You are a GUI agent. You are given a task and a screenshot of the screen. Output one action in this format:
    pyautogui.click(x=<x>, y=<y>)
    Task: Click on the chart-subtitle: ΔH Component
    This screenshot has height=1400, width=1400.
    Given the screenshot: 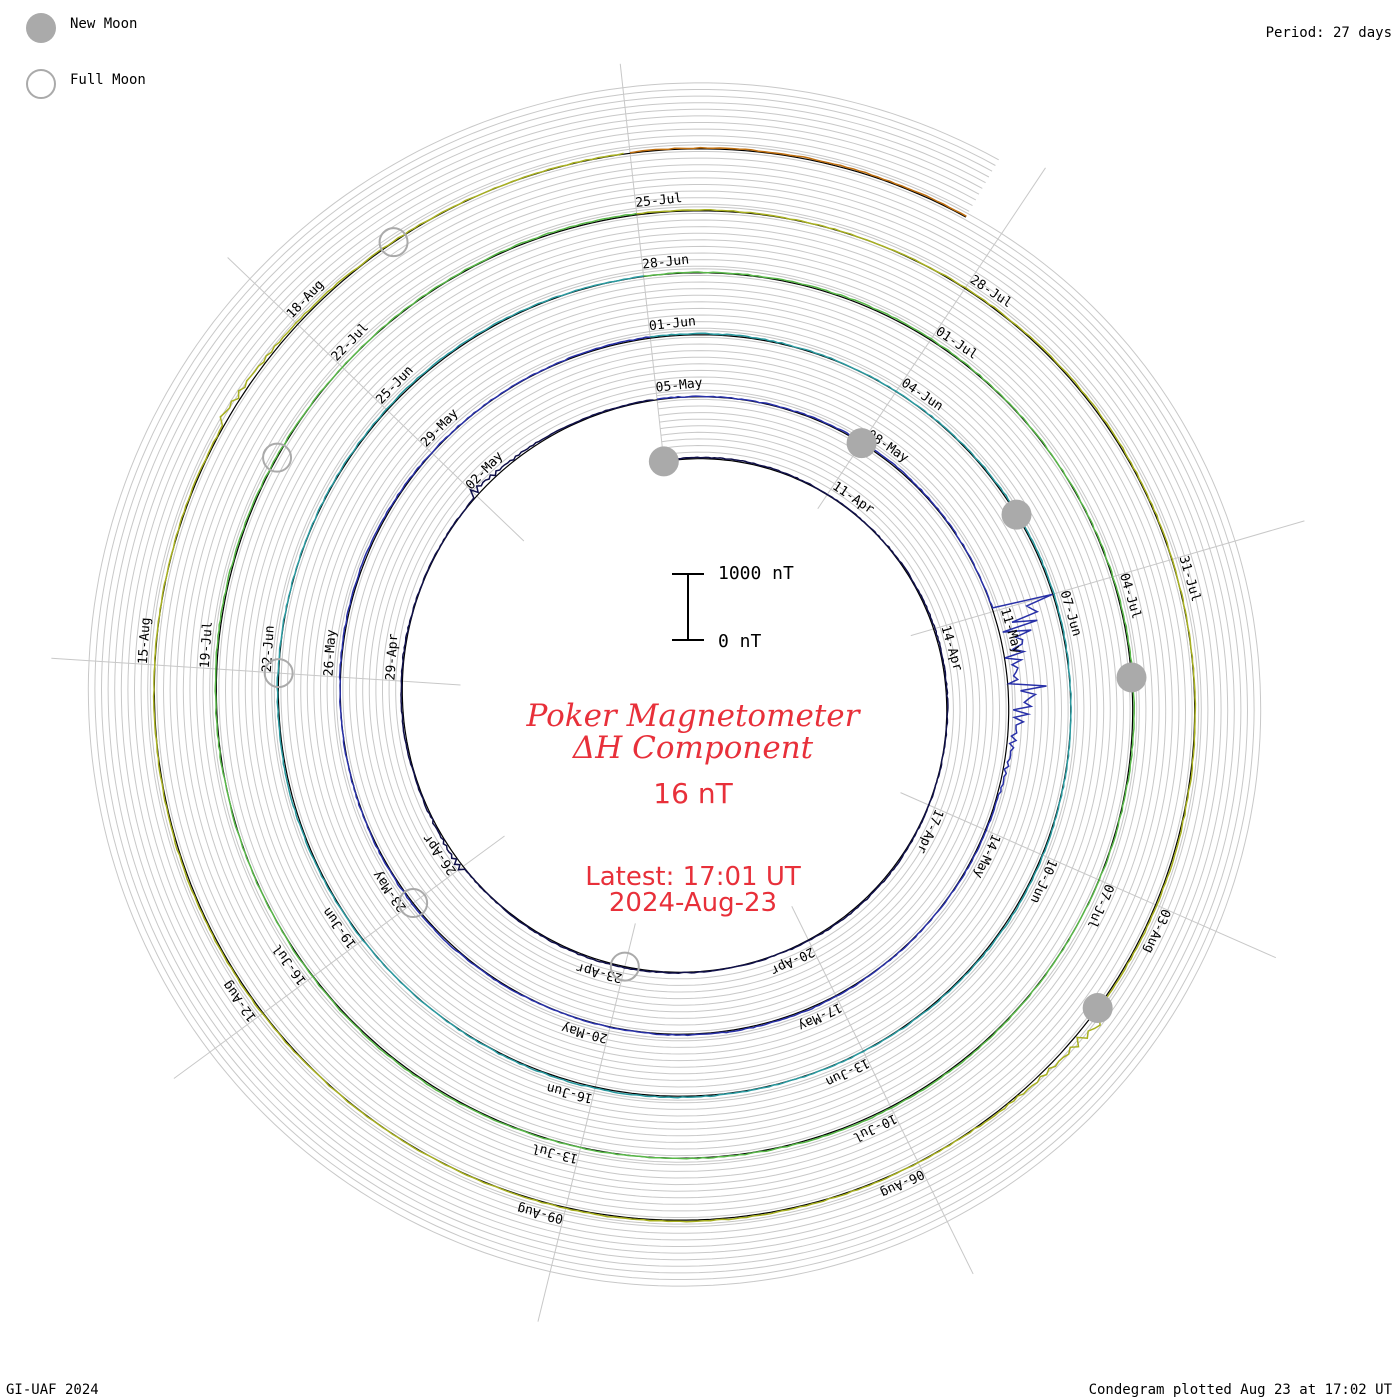 What is the action you would take?
    pyautogui.click(x=693, y=748)
    